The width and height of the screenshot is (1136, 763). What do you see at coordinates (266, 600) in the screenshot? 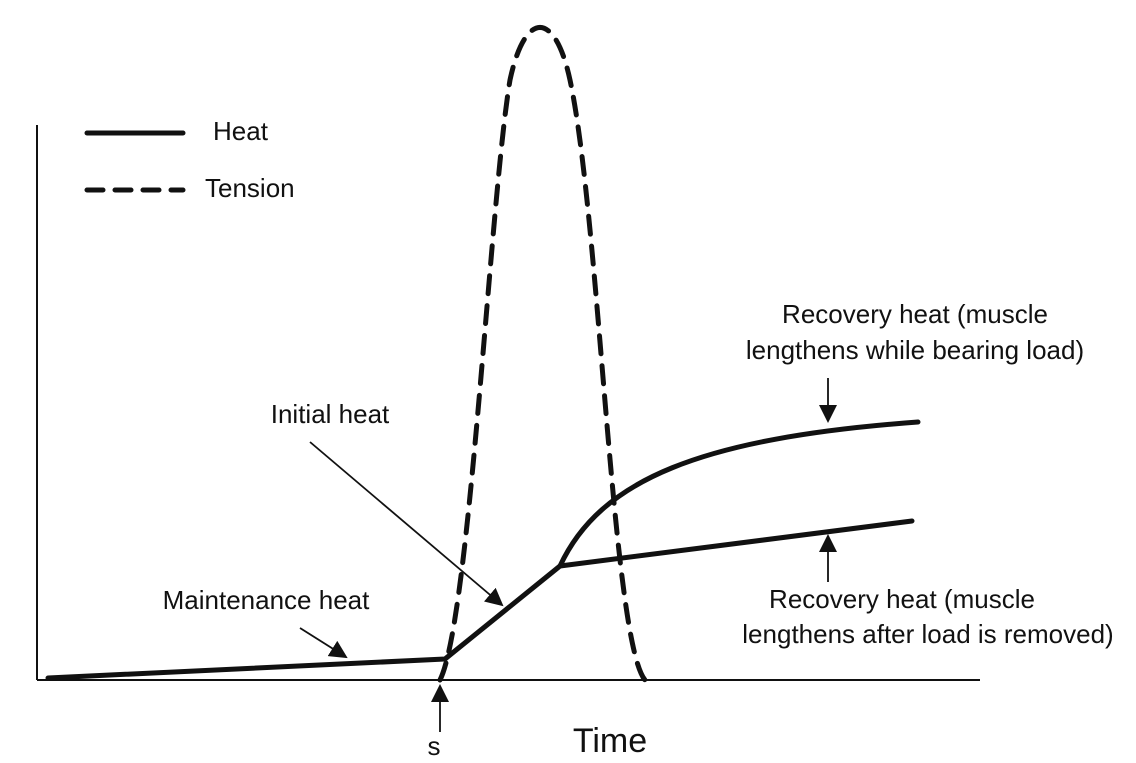
I see `annotation: Maintenance heat` at bounding box center [266, 600].